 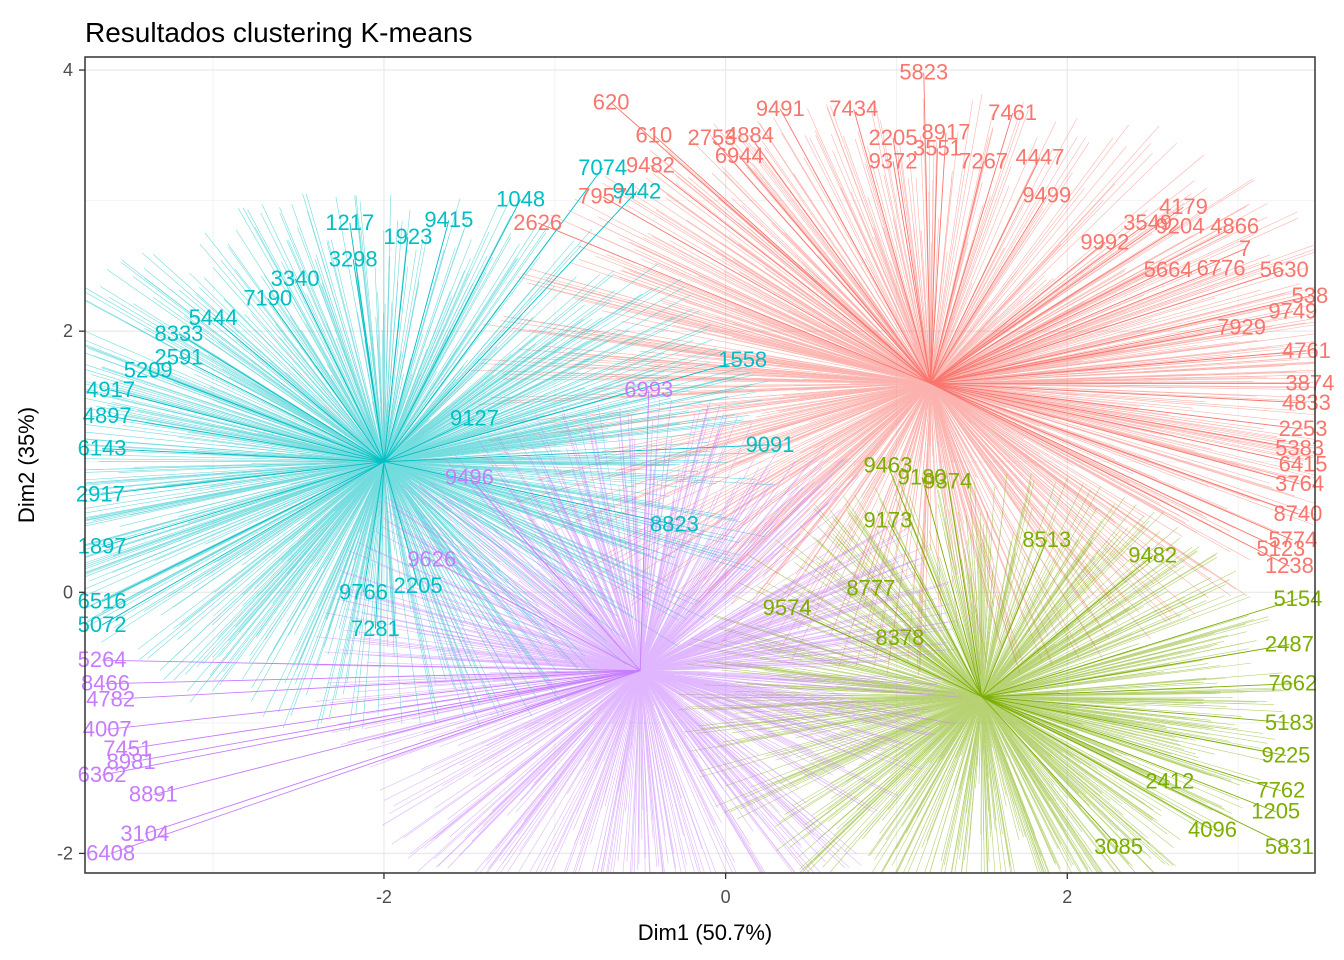 What do you see at coordinates (922, 476) in the screenshot?
I see `point-label: 9180` at bounding box center [922, 476].